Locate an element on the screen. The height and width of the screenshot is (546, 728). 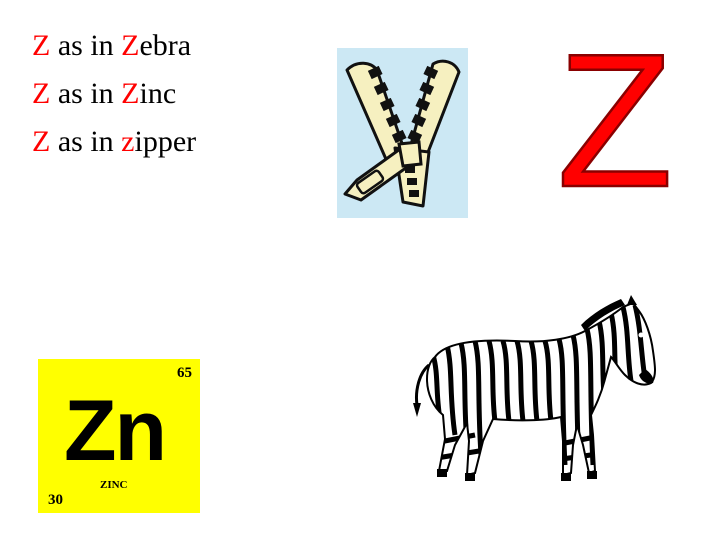
big-letter-z-text: Z is located at coordinates (615, 118).